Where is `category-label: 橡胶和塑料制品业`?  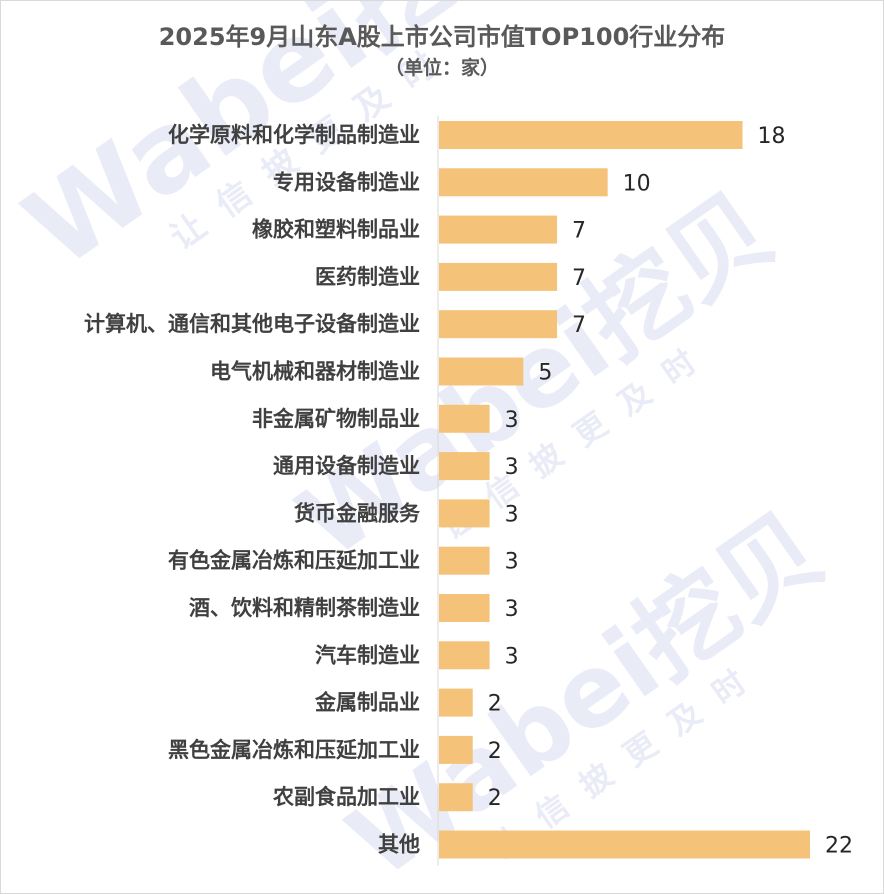 category-label: 橡胶和塑料制品业 is located at coordinates (336, 230).